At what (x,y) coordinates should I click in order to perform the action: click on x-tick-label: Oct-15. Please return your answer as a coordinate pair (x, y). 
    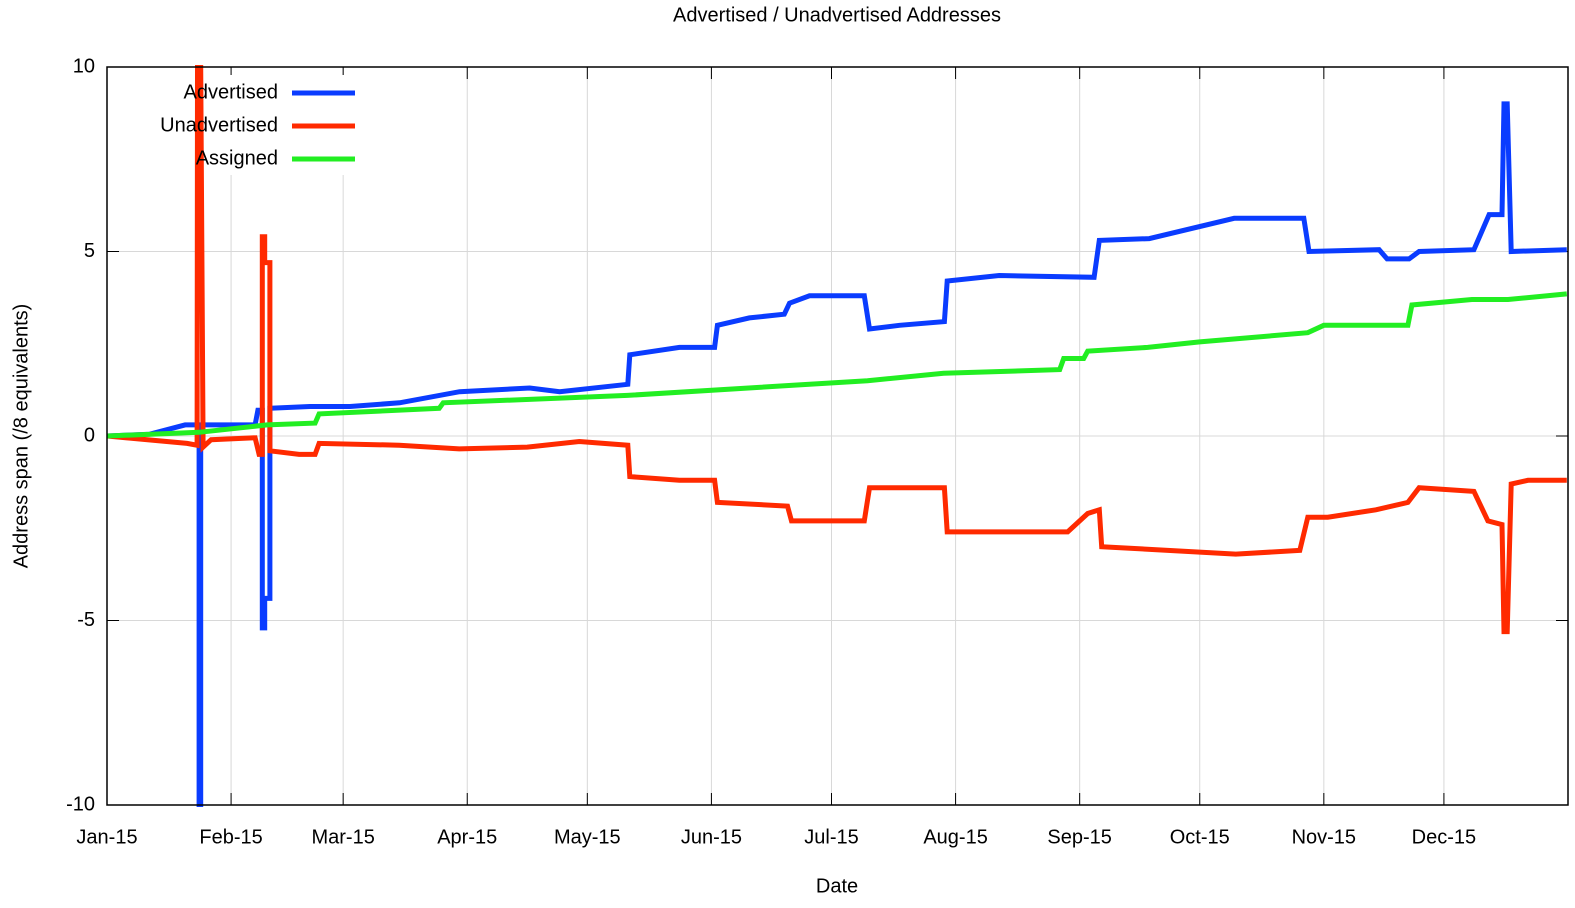
    Looking at the image, I should click on (1200, 837).